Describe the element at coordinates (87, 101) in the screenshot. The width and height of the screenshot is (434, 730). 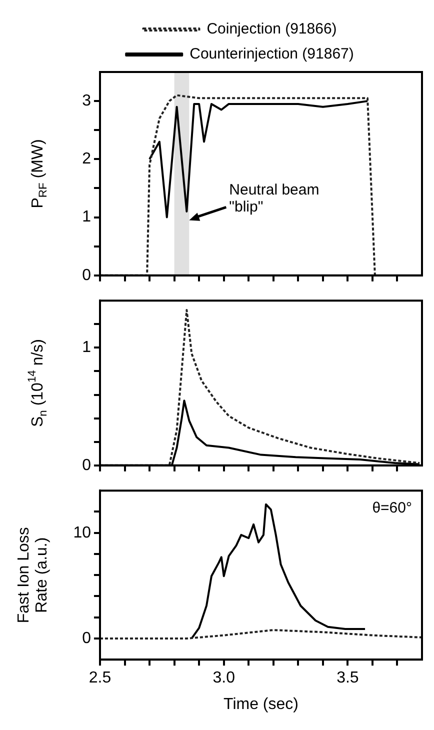
I see `y-tick-label: 3` at that location.